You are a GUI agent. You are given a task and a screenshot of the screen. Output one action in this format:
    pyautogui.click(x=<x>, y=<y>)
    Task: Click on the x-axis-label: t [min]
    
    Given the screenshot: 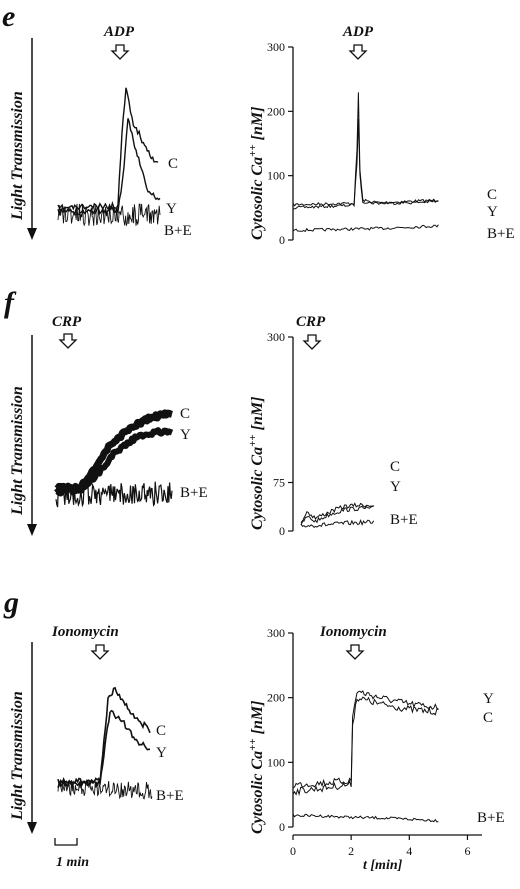 What is the action you would take?
    pyautogui.click(x=383, y=865)
    